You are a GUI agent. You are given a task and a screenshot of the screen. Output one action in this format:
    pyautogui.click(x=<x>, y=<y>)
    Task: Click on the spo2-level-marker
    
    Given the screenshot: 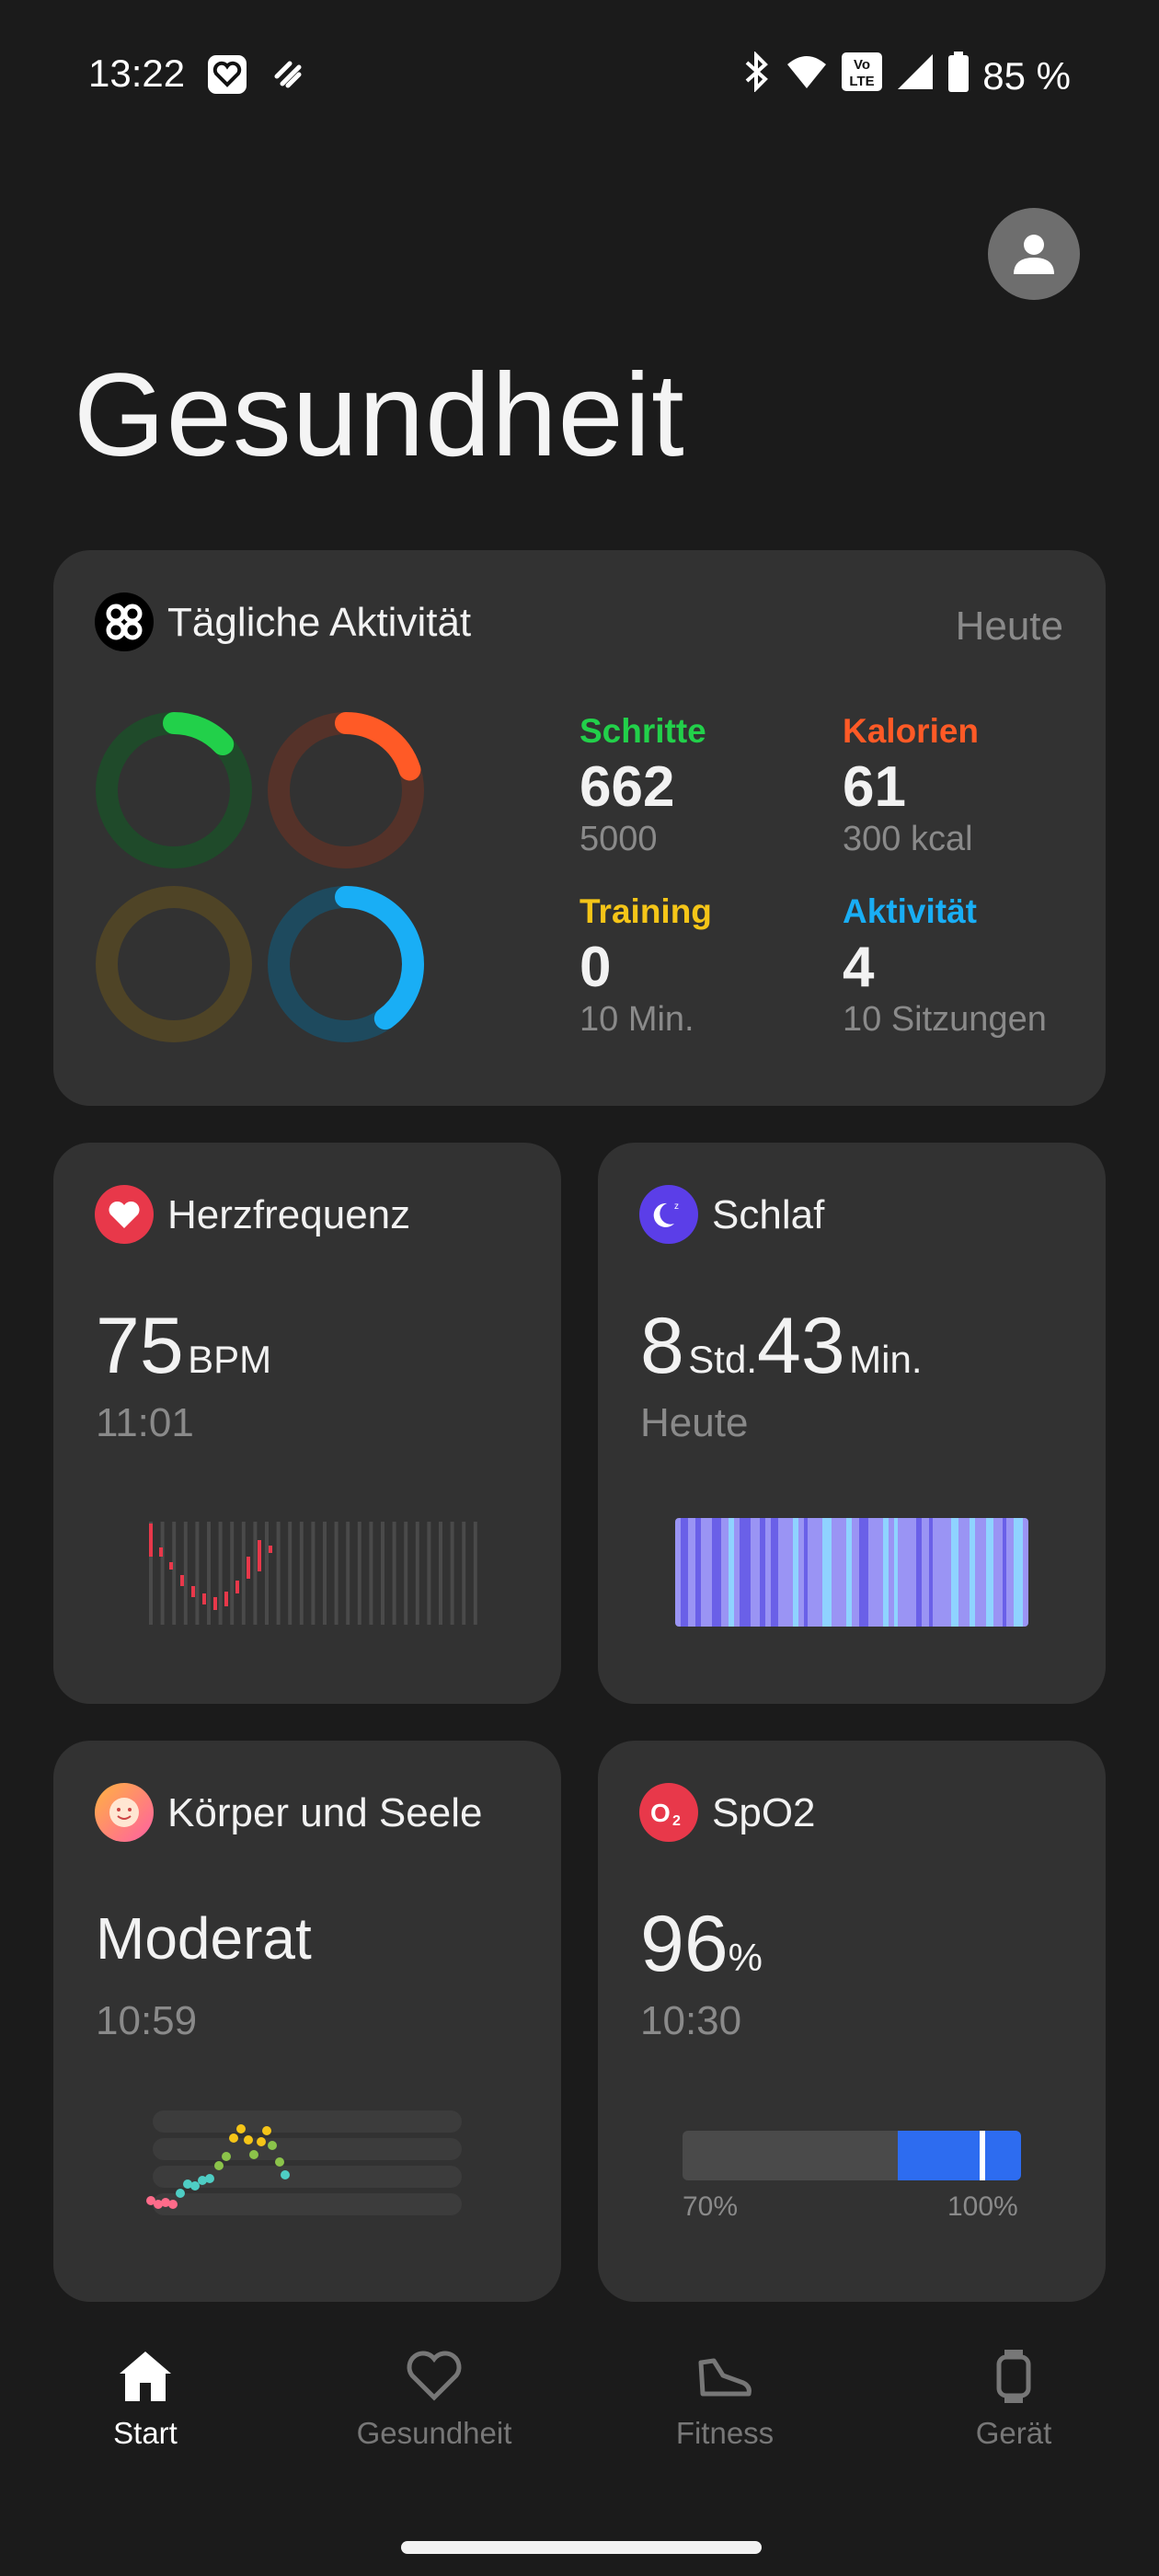 What is the action you would take?
    pyautogui.click(x=983, y=2155)
    